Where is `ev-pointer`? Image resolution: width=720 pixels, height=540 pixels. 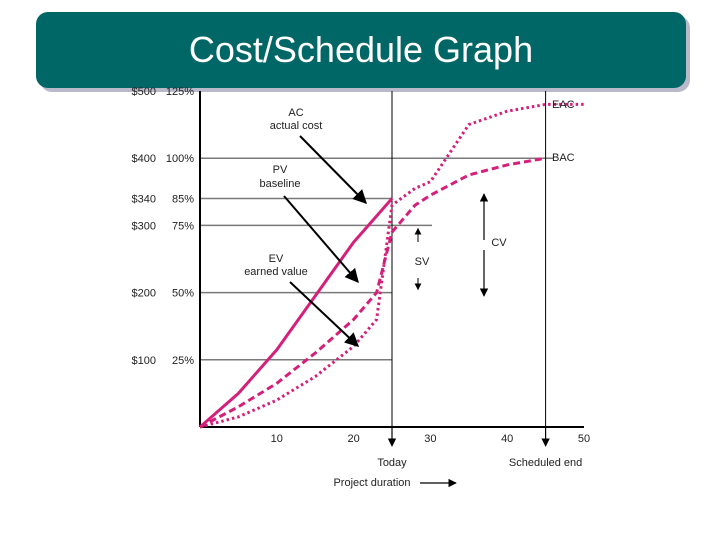
ev-pointer is located at coordinates (324, 314).